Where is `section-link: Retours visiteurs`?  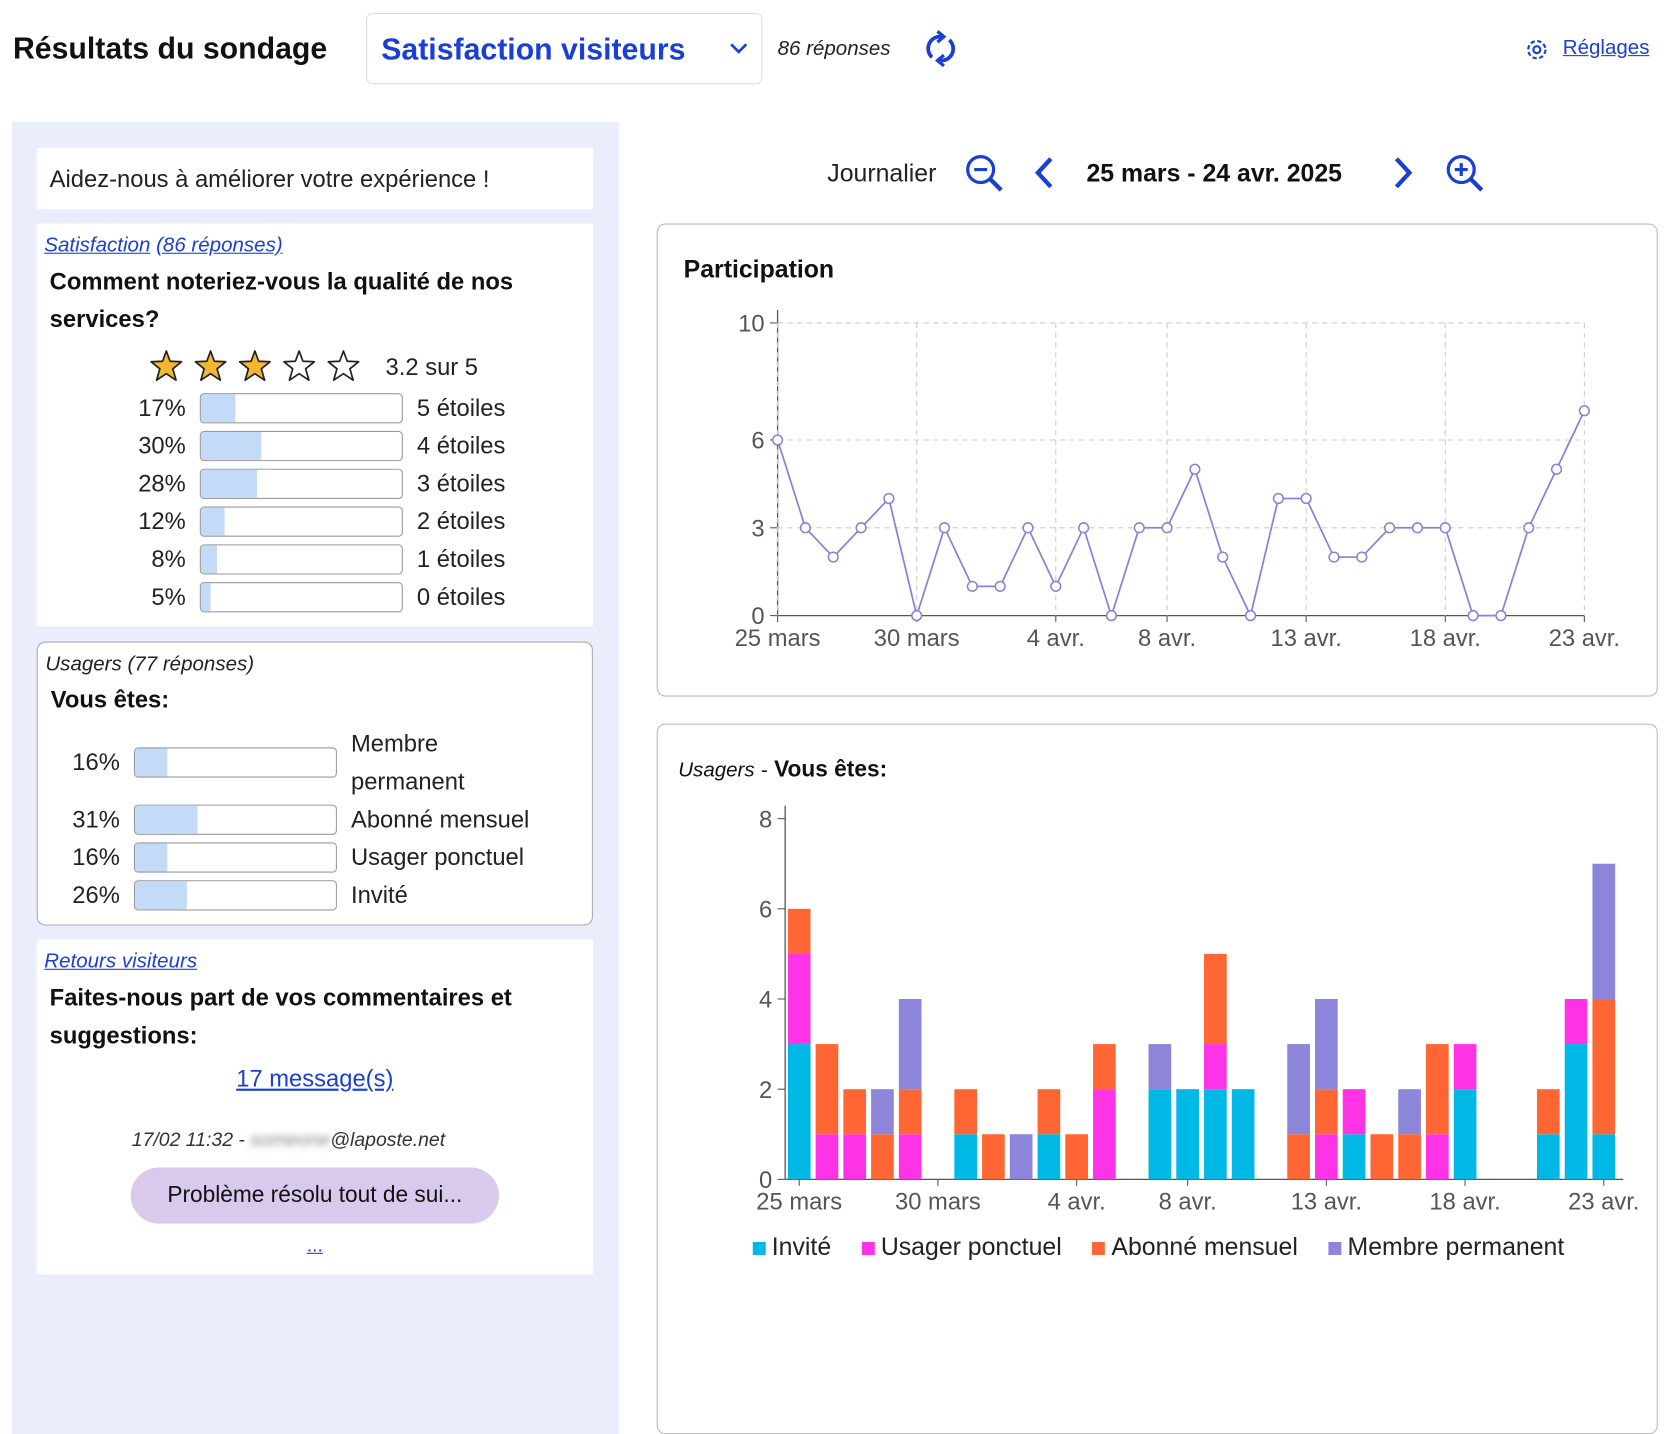
section-link: Retours visiteurs is located at coordinates (120, 962).